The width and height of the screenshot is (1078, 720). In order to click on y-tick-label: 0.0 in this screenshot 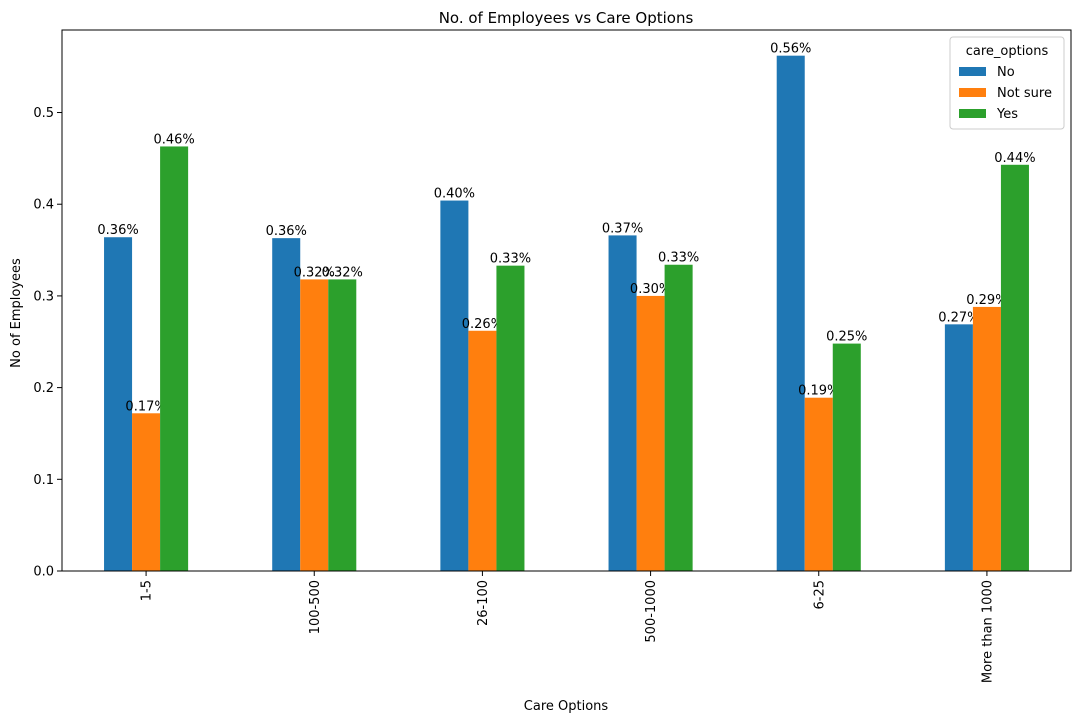, I will do `click(43, 572)`.